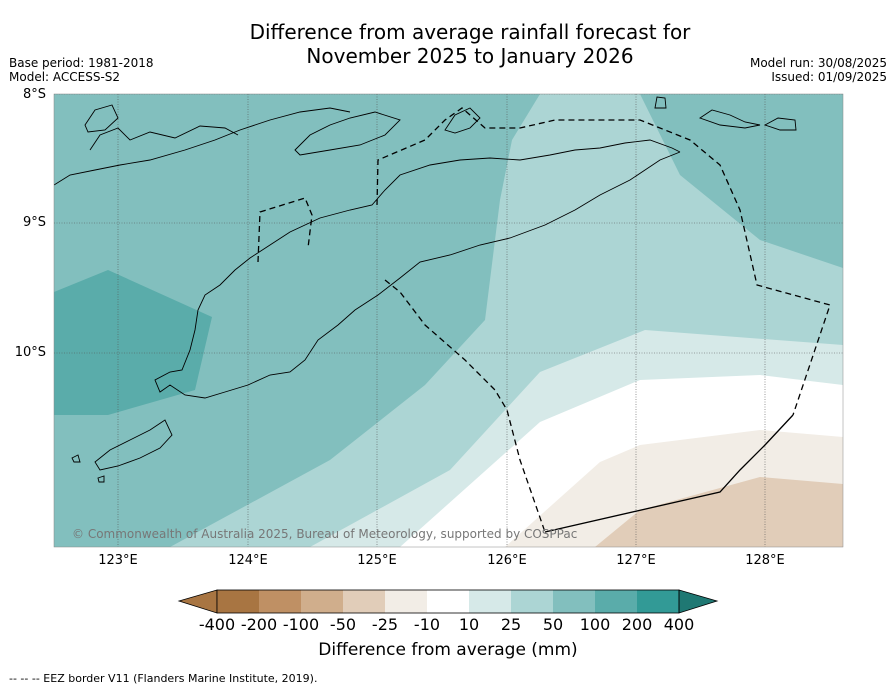 This screenshot has height=690, width=896. I want to click on colorbar-frame, so click(448, 601).